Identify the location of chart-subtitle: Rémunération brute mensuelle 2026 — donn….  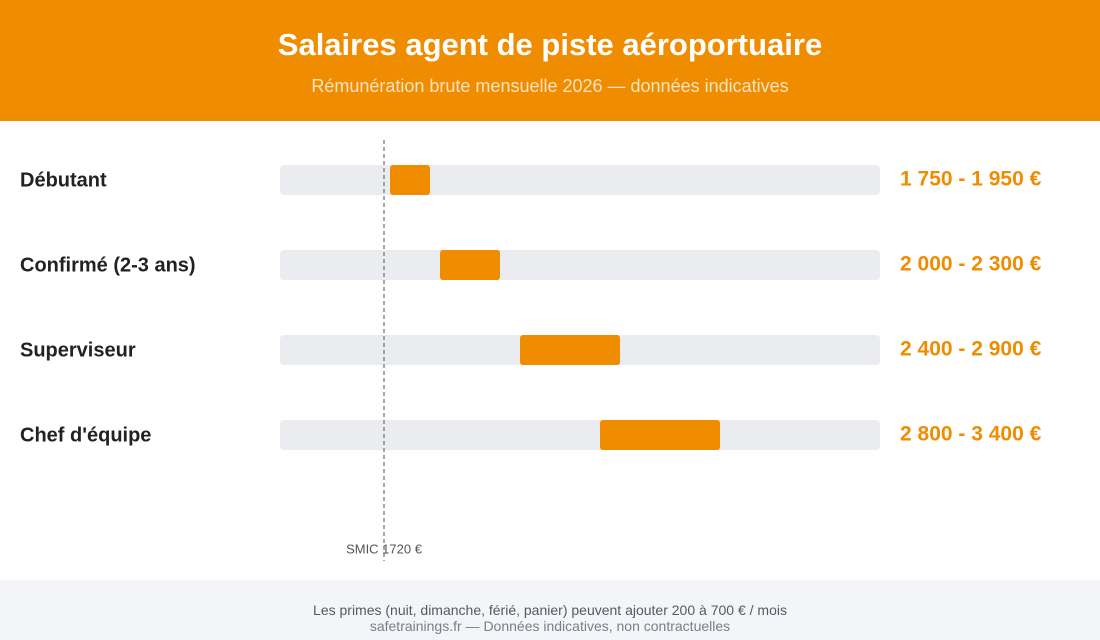
(550, 86).